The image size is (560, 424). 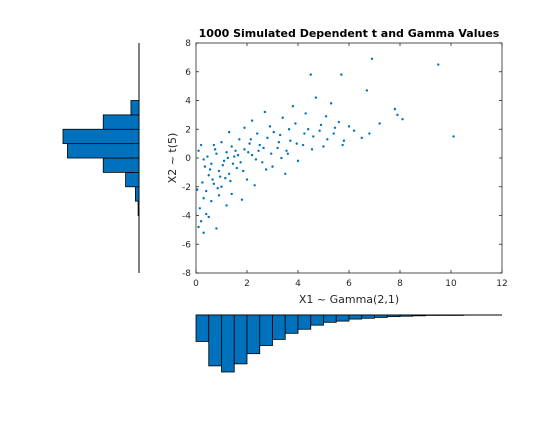 What do you see at coordinates (188, 44) in the screenshot?
I see `y-tick-label: 8` at bounding box center [188, 44].